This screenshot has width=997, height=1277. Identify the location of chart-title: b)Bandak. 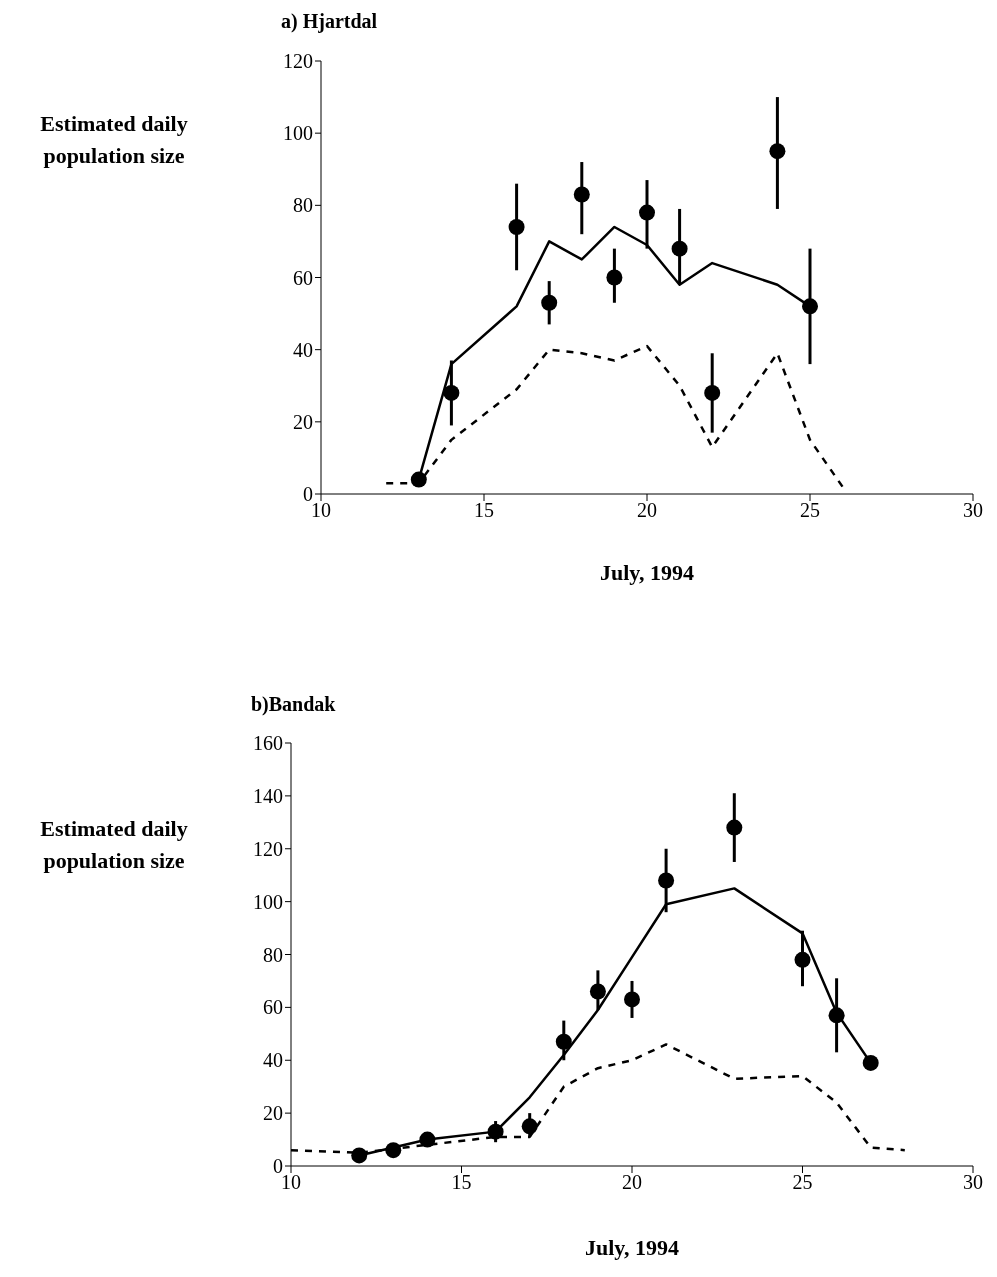
(294, 704).